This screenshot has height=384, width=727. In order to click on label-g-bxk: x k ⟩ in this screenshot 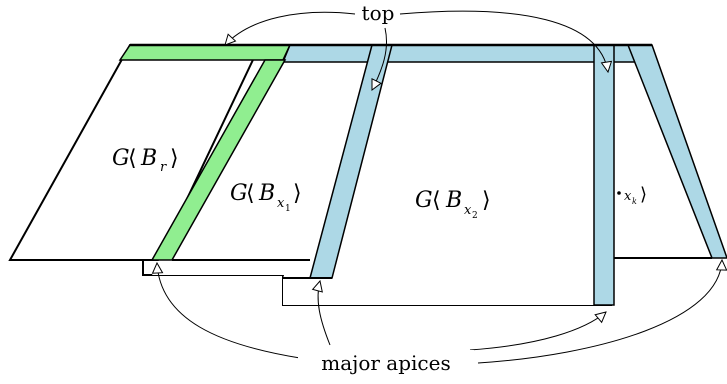, I will do `click(632, 195)`.